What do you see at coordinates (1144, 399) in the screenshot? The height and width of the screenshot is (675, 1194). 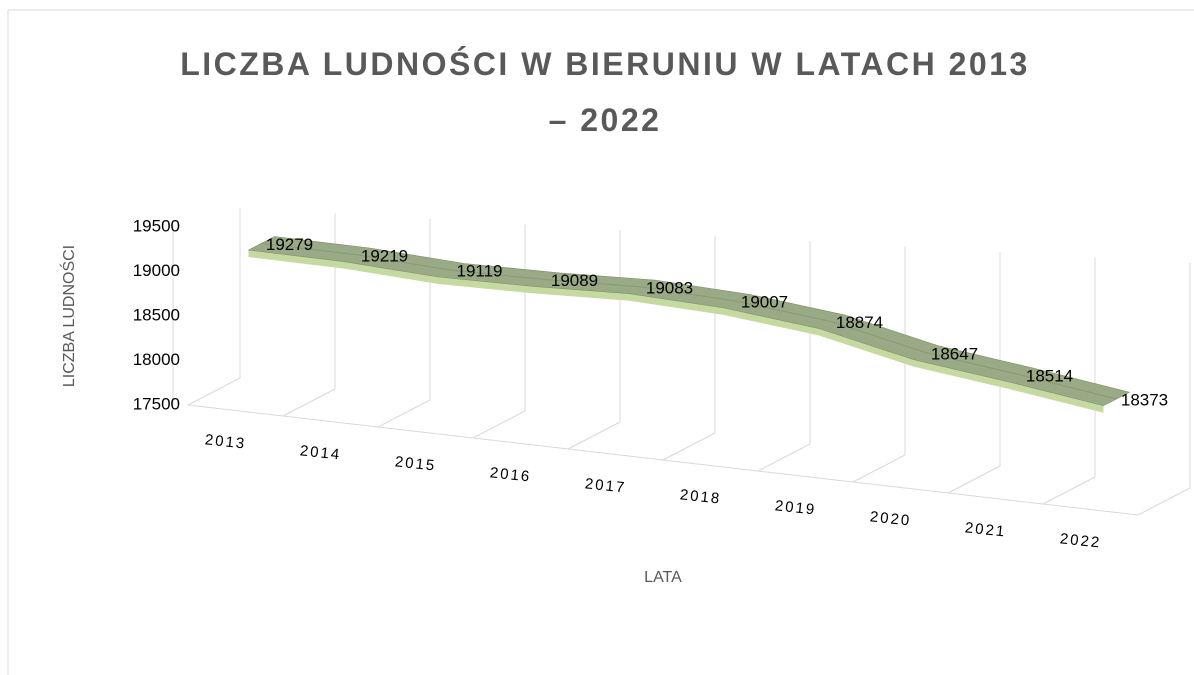 I see `data-label: 18373` at bounding box center [1144, 399].